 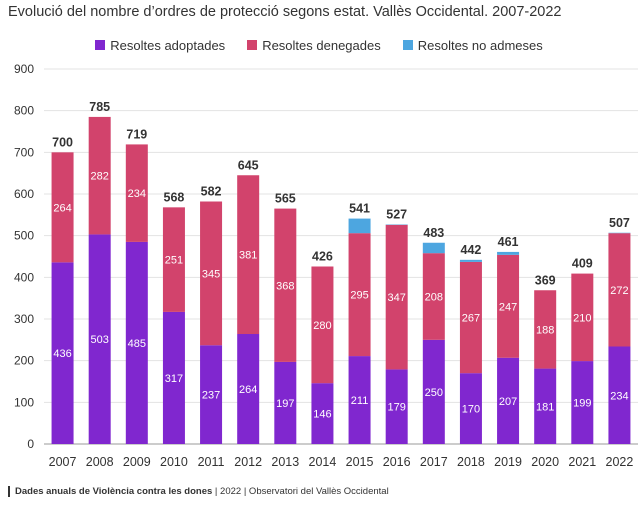 I want to click on y-tick-label: 100, so click(x=24, y=402).